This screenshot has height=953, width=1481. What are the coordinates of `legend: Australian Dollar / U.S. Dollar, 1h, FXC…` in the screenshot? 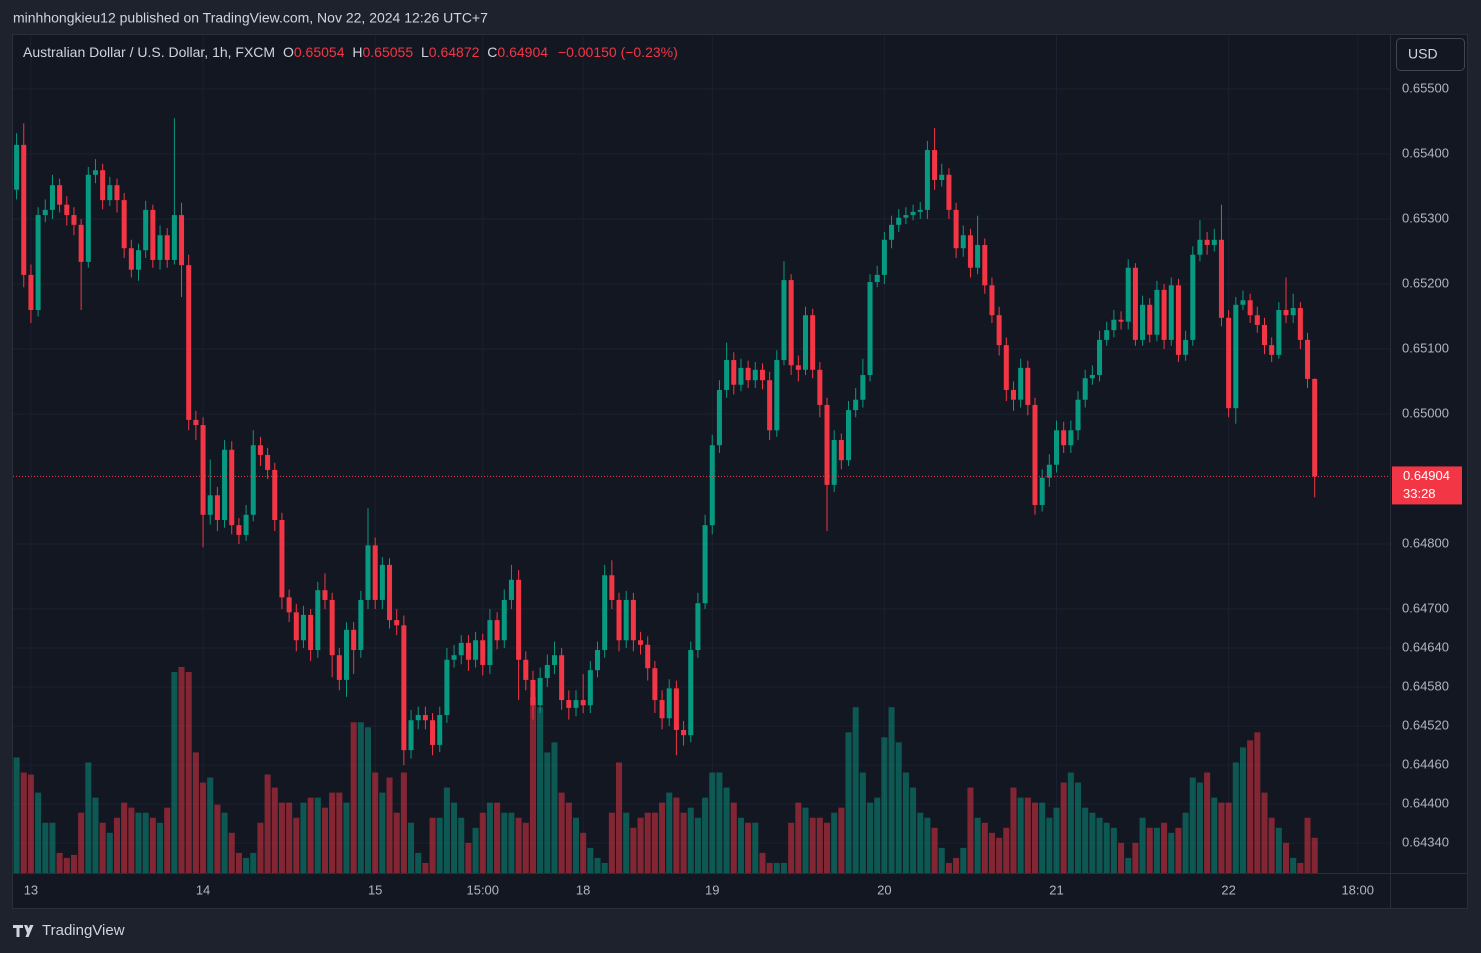 It's located at (350, 52).